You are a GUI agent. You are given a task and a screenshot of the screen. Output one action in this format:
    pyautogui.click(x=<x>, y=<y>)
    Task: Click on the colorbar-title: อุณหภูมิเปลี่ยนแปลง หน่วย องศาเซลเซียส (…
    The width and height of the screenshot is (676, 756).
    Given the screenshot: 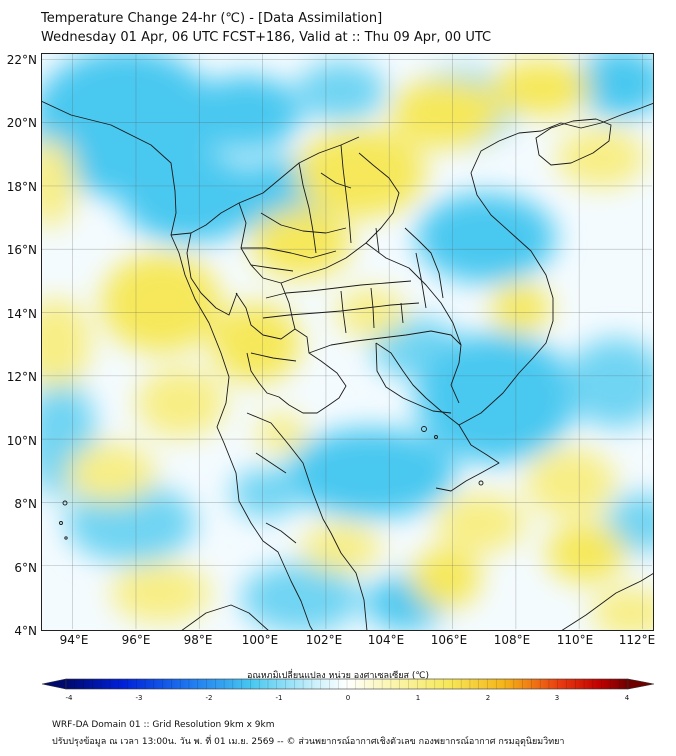 What is the action you would take?
    pyautogui.click(x=338, y=676)
    